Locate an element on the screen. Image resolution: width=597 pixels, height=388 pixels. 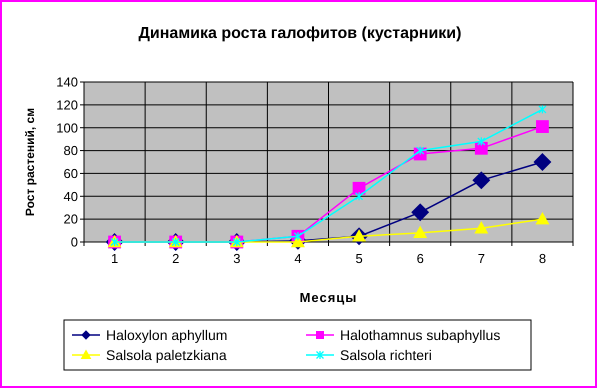
x-tick-label: 1 is located at coordinates (114, 258).